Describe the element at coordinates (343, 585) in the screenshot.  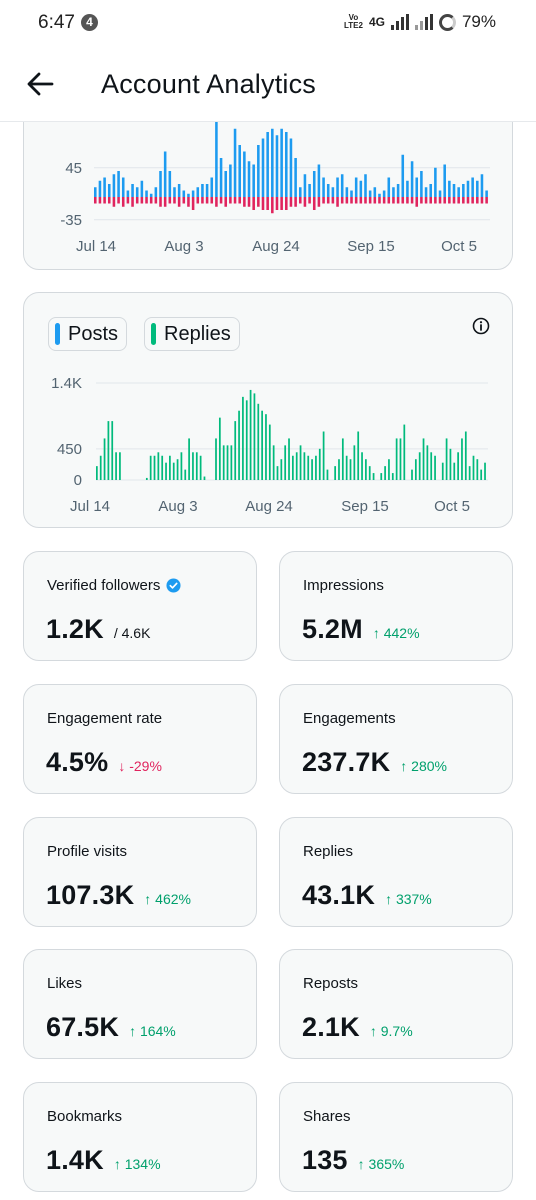
I see `stat-label-text: Impressions` at that location.